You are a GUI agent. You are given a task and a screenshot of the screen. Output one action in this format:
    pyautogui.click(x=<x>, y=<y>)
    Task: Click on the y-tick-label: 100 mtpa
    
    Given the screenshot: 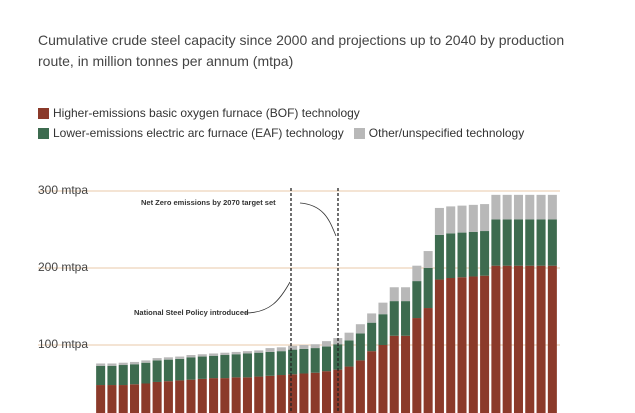 What is the action you would take?
    pyautogui.click(x=63, y=344)
    